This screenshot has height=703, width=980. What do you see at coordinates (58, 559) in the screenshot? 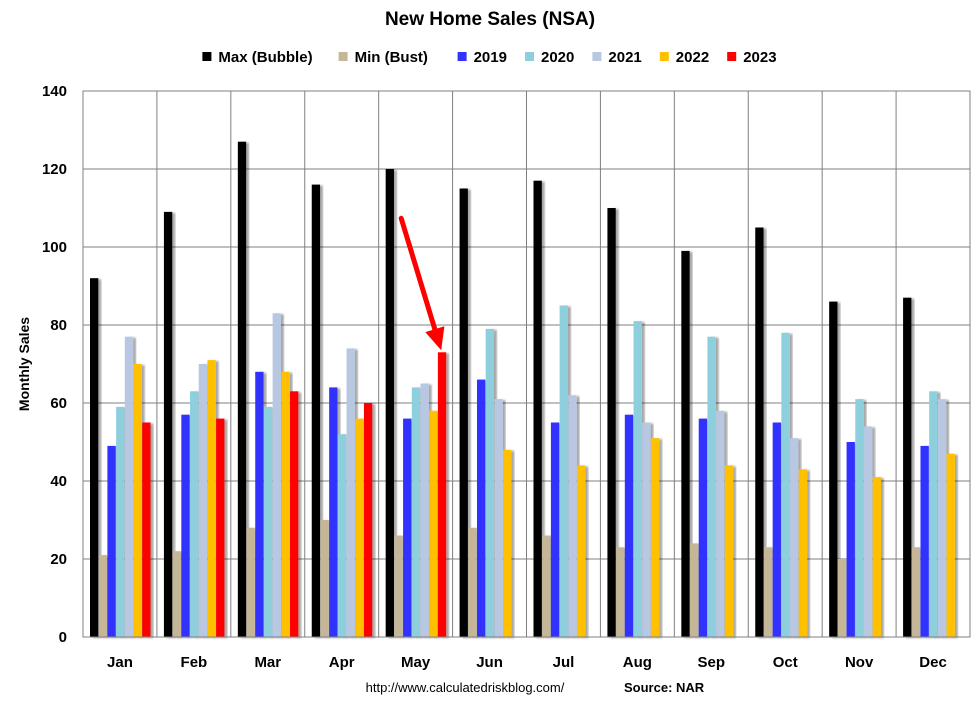
I see `y-tick-label: 20` at bounding box center [58, 559].